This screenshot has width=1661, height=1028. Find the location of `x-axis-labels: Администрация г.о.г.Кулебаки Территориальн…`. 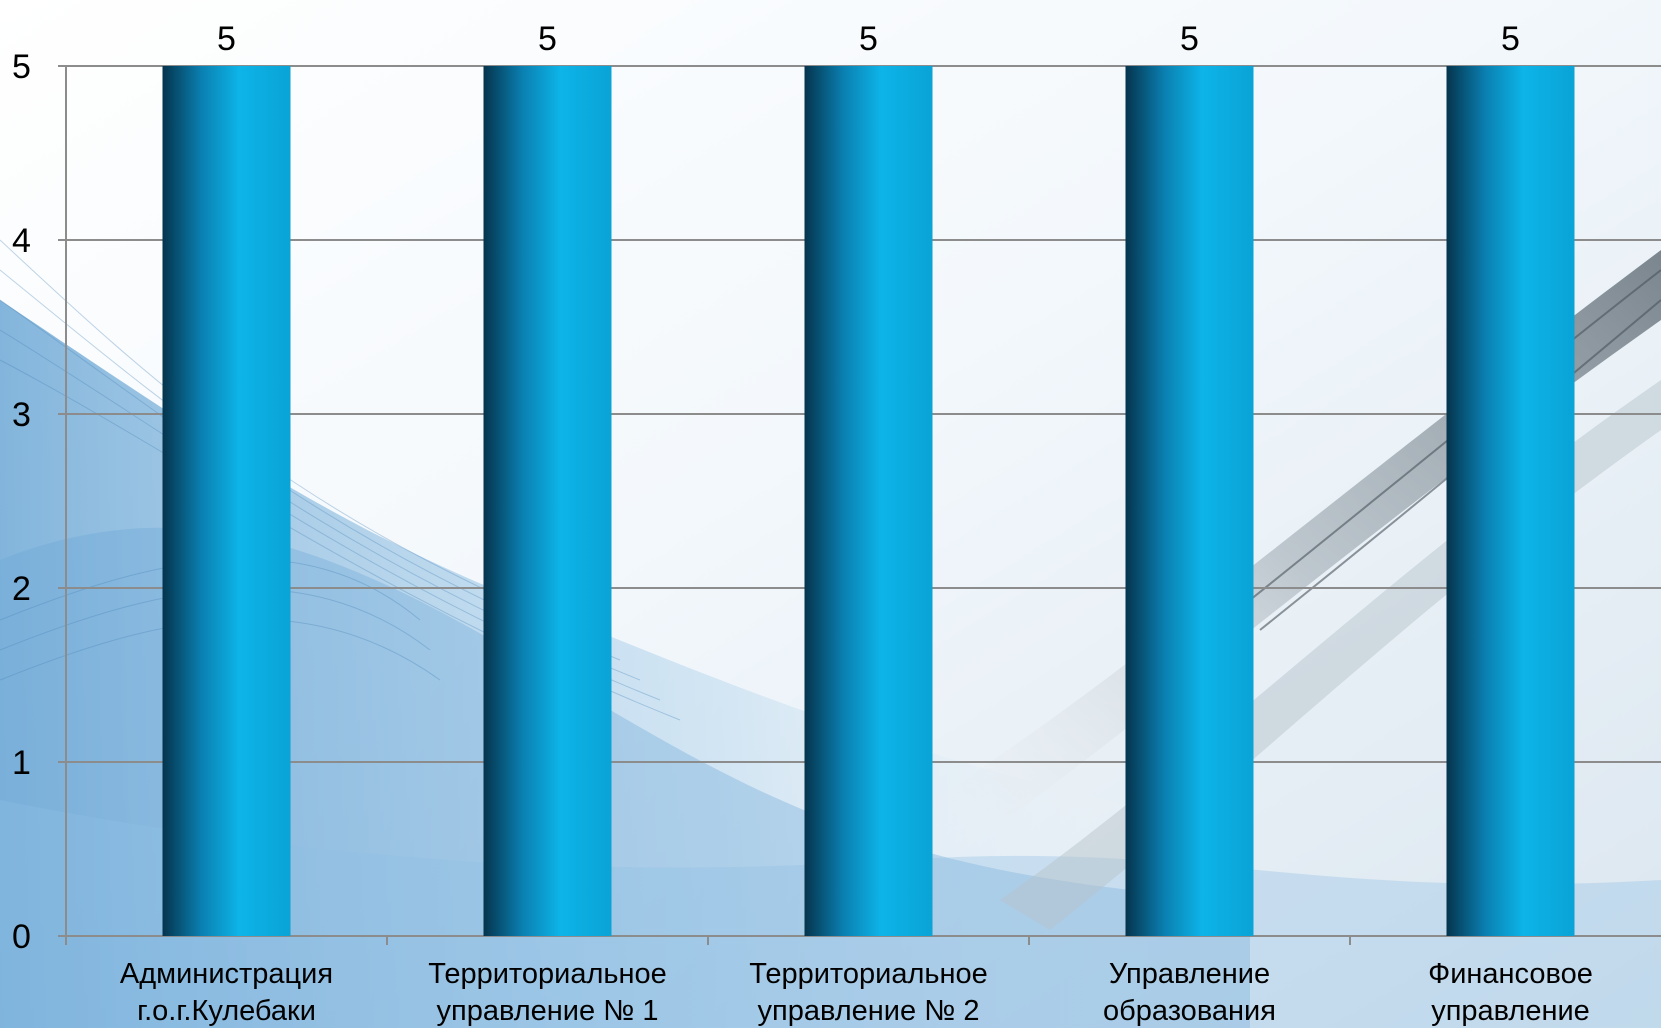

x-axis-labels: Администрация г.о.г.Кулебаки Территориальн… is located at coordinates (856, 992).